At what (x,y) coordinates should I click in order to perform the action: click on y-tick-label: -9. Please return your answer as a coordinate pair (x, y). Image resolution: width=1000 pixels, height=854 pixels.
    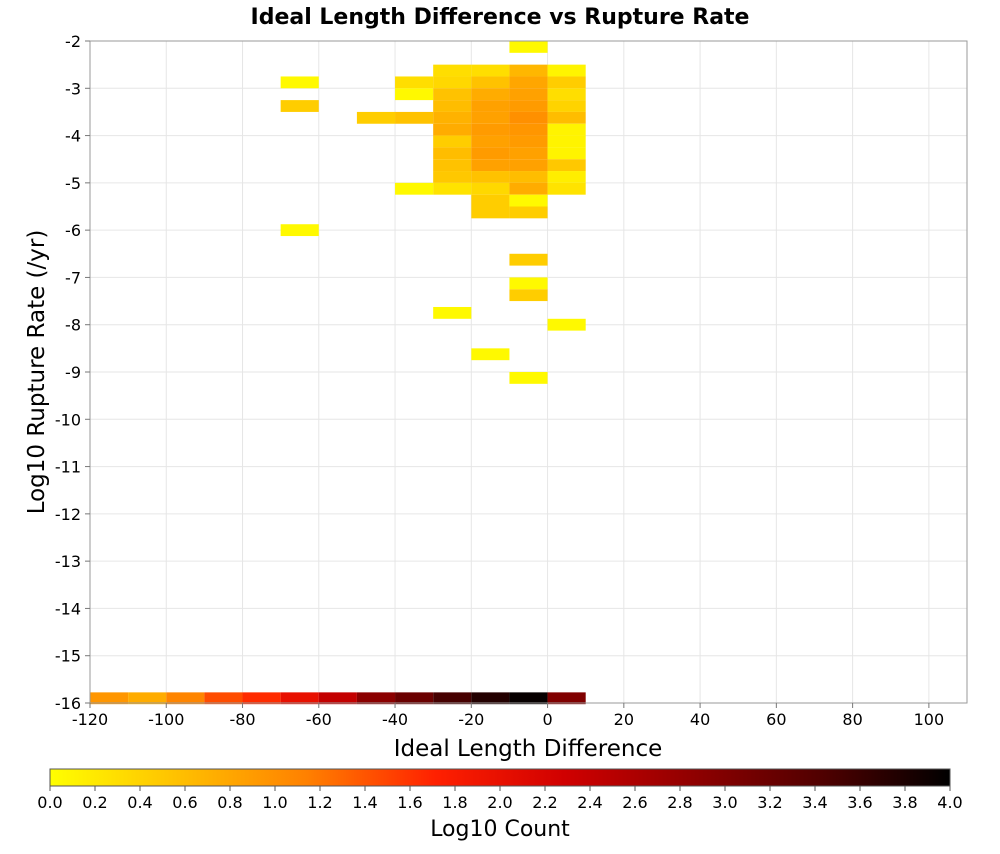
    Looking at the image, I should click on (73, 372).